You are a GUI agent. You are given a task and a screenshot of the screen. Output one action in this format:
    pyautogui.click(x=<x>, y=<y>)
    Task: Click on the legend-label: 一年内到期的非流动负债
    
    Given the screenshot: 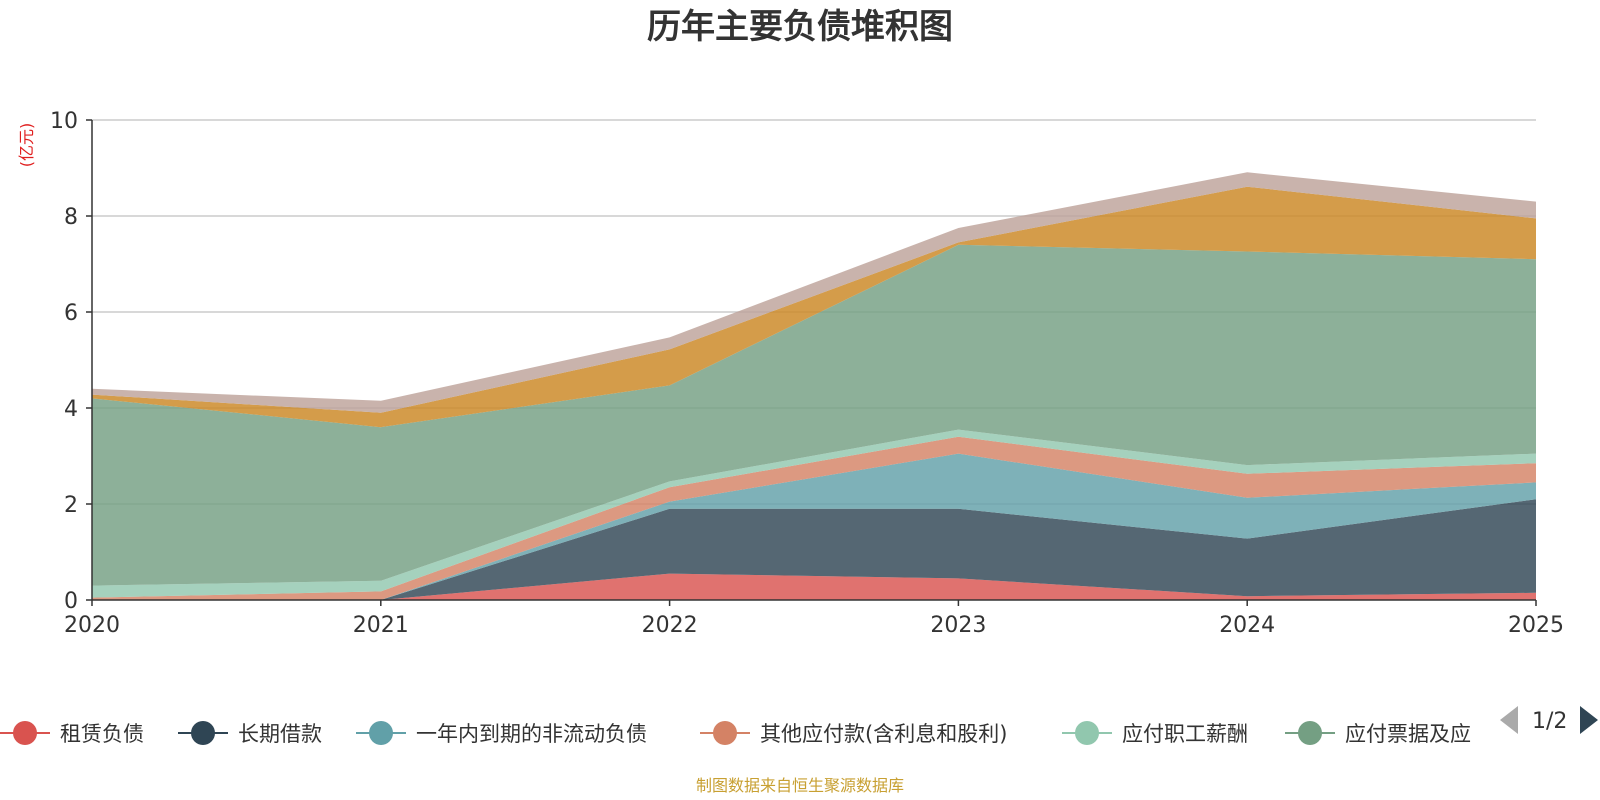 What is the action you would take?
    pyautogui.click(x=531, y=734)
    